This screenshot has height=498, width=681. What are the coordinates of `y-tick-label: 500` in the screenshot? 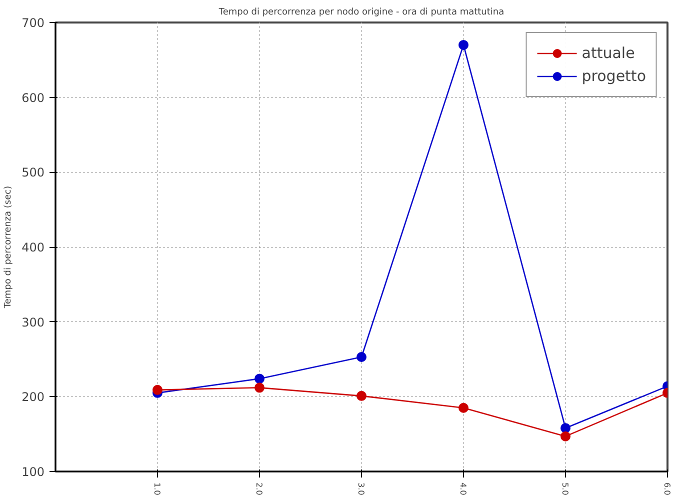 It's located at (33, 173).